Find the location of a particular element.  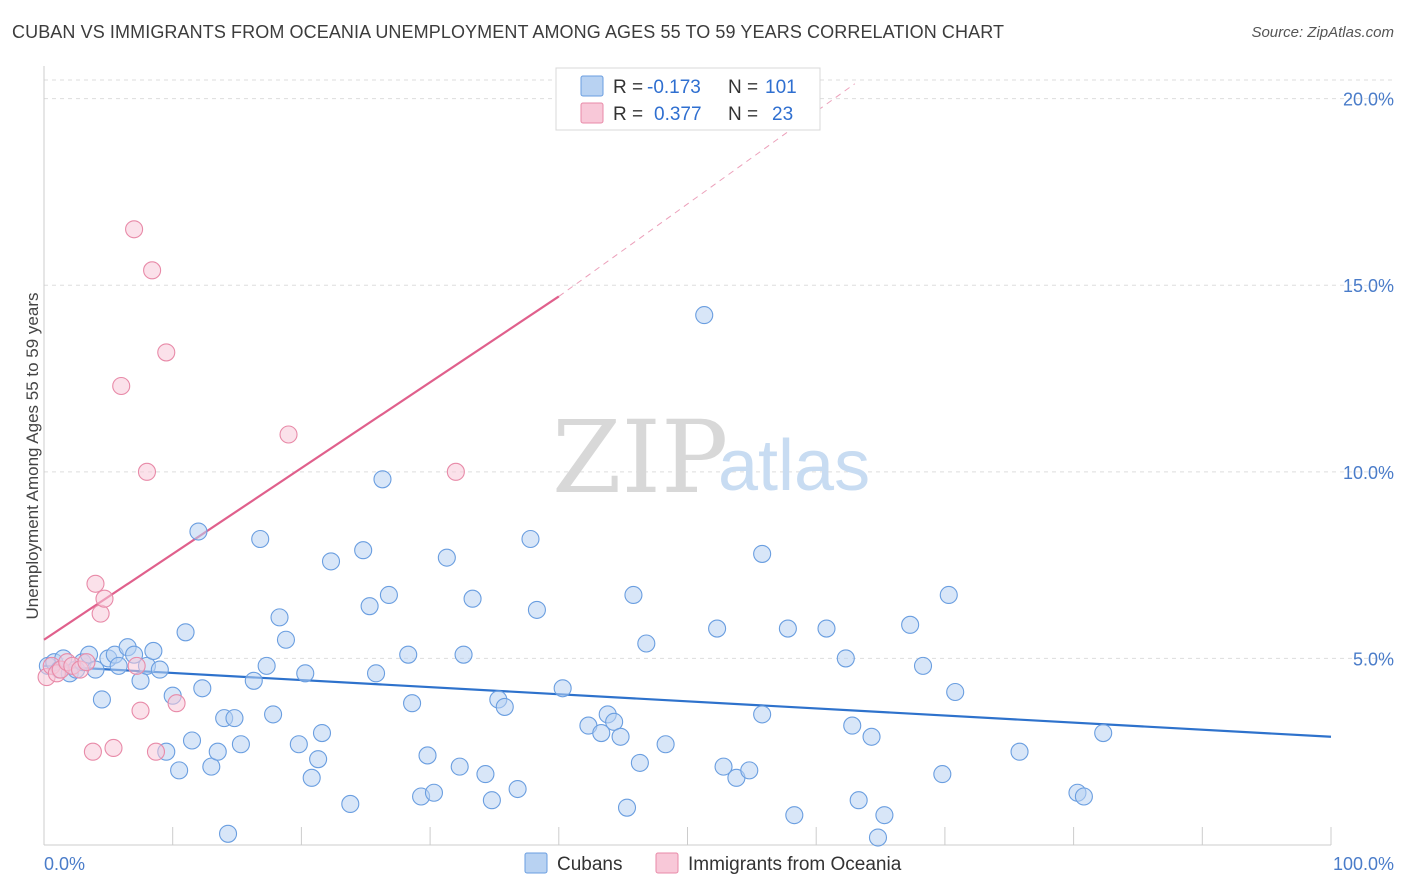

legend-n-value: 101 is located at coordinates (781, 87).